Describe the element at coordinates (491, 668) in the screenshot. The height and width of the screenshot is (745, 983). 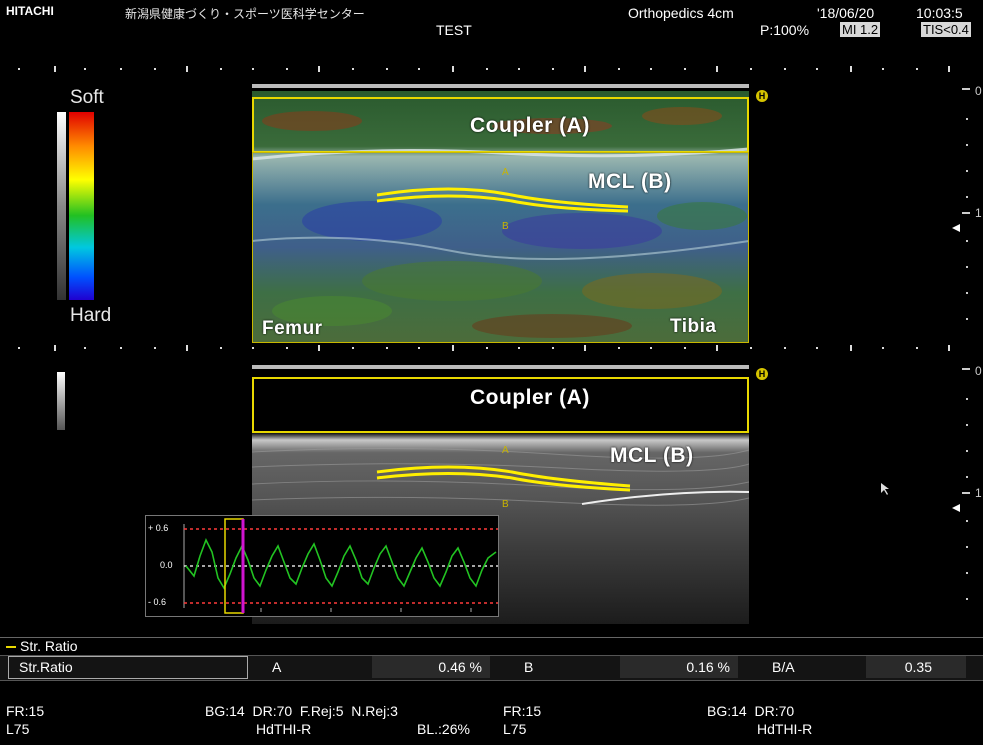
I see `table-row: Str.Ratio A 0.46 % B 0.16 % B/A 0.35` at that location.